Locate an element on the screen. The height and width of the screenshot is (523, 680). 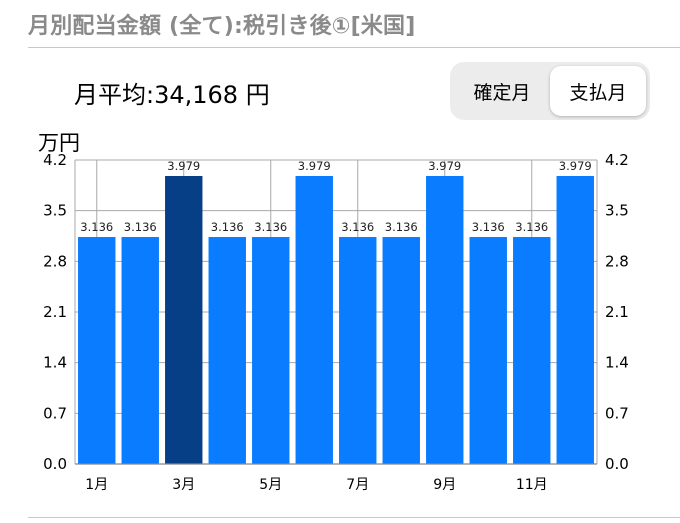
y-tick-label-left: 0.0 is located at coordinates (55, 464).